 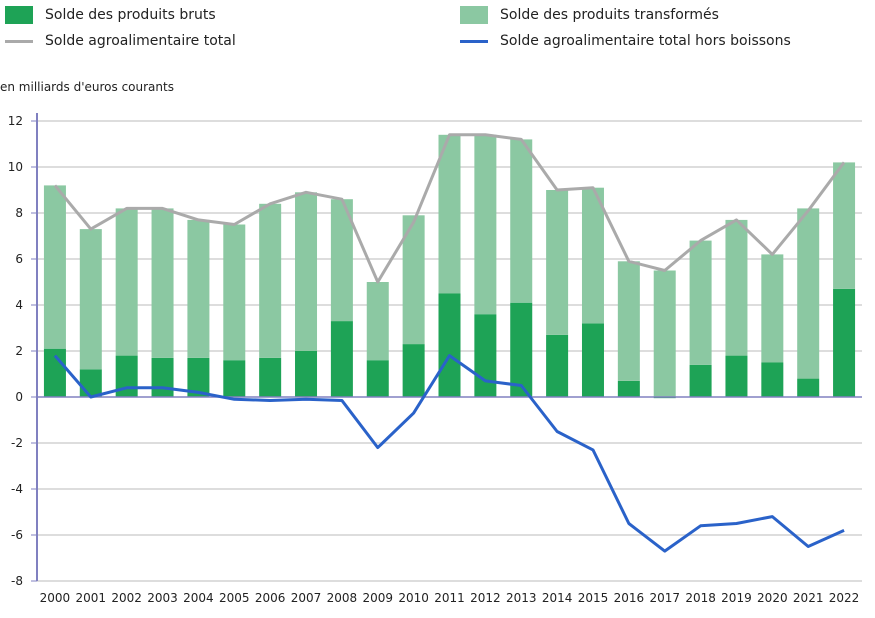 I want to click on bar-transformes-2021, so click(x=808, y=293).